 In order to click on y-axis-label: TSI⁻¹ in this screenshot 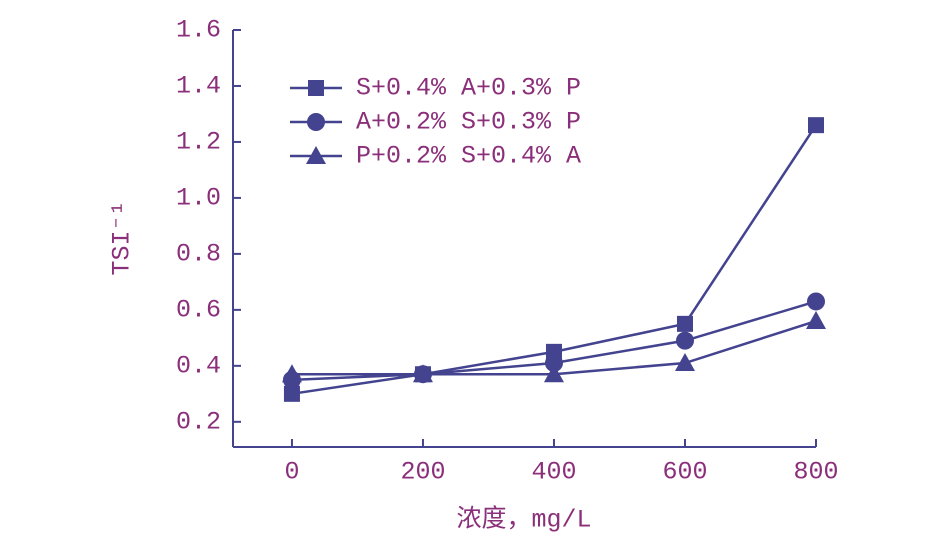, I will do `click(122, 237)`.